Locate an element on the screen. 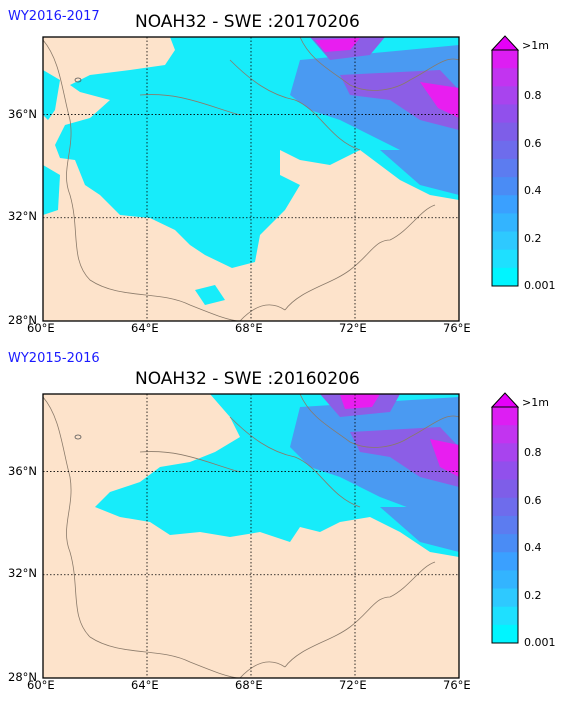  chart-title: NOAH32 - SWE :20170206 is located at coordinates (247, 22).